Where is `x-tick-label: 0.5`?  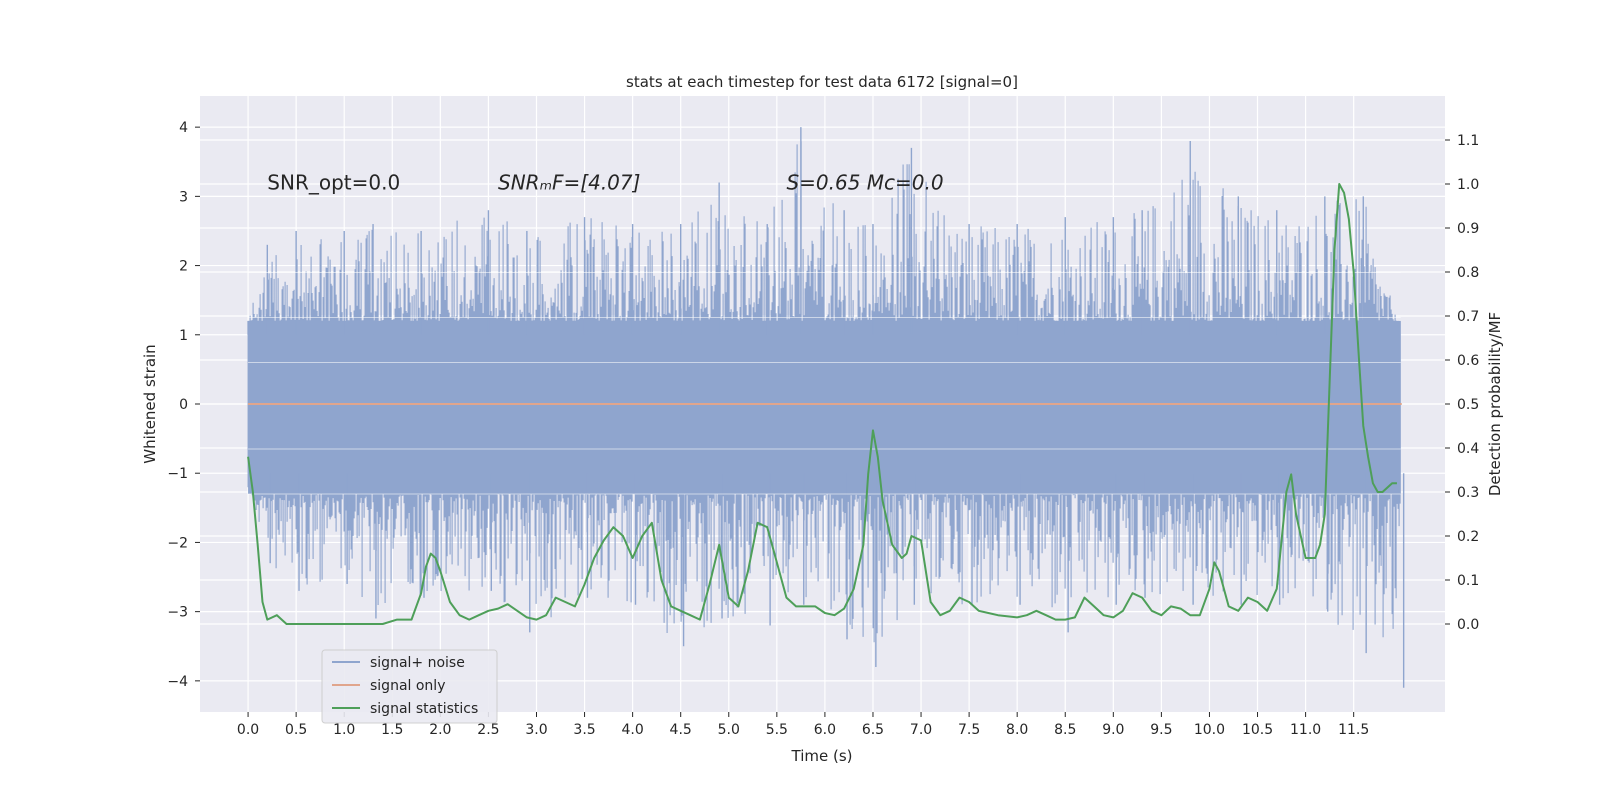
x-tick-label: 0.5 is located at coordinates (296, 730).